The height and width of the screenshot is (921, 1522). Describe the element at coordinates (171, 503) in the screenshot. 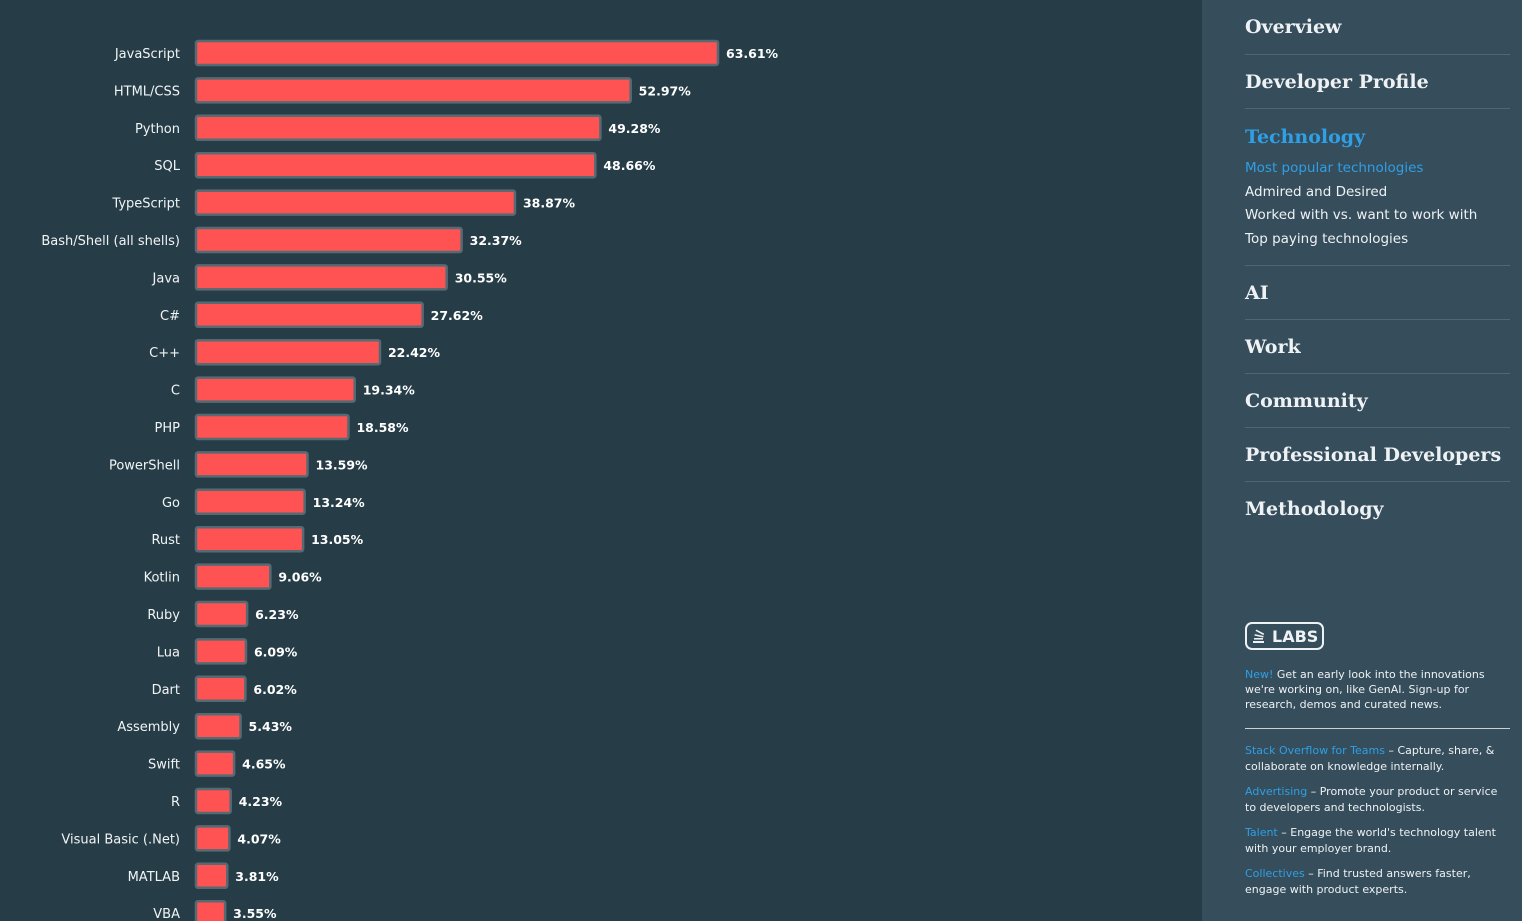

I see `category-label: Go` at that location.